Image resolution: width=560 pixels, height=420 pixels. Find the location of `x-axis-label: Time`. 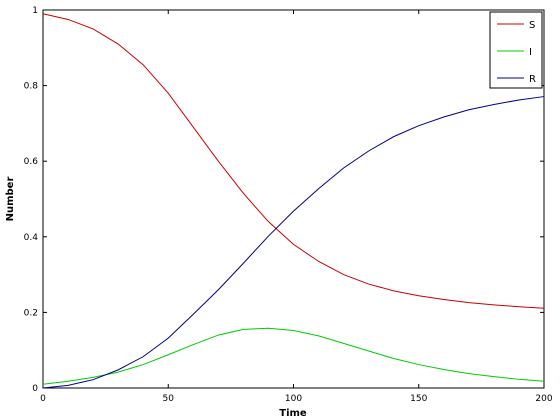

x-axis-label: Time is located at coordinates (293, 413).